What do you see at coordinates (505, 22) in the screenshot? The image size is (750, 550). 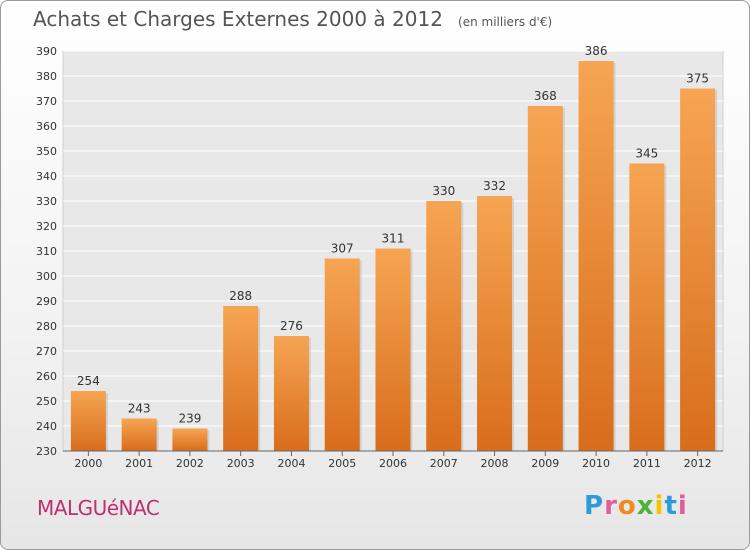 I see `chart-unit: (en milliers d'€)` at bounding box center [505, 22].